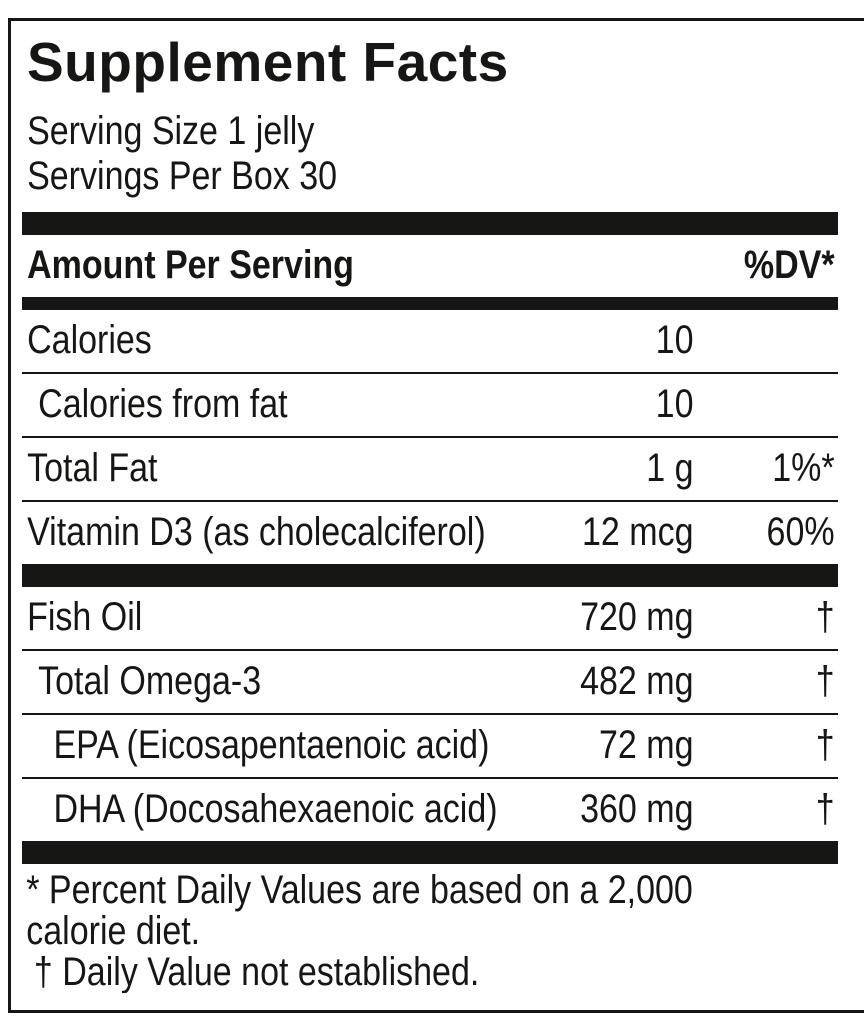 Image resolution: width=864 pixels, height=1034 pixels. I want to click on medium-divider-bar, so click(430, 303).